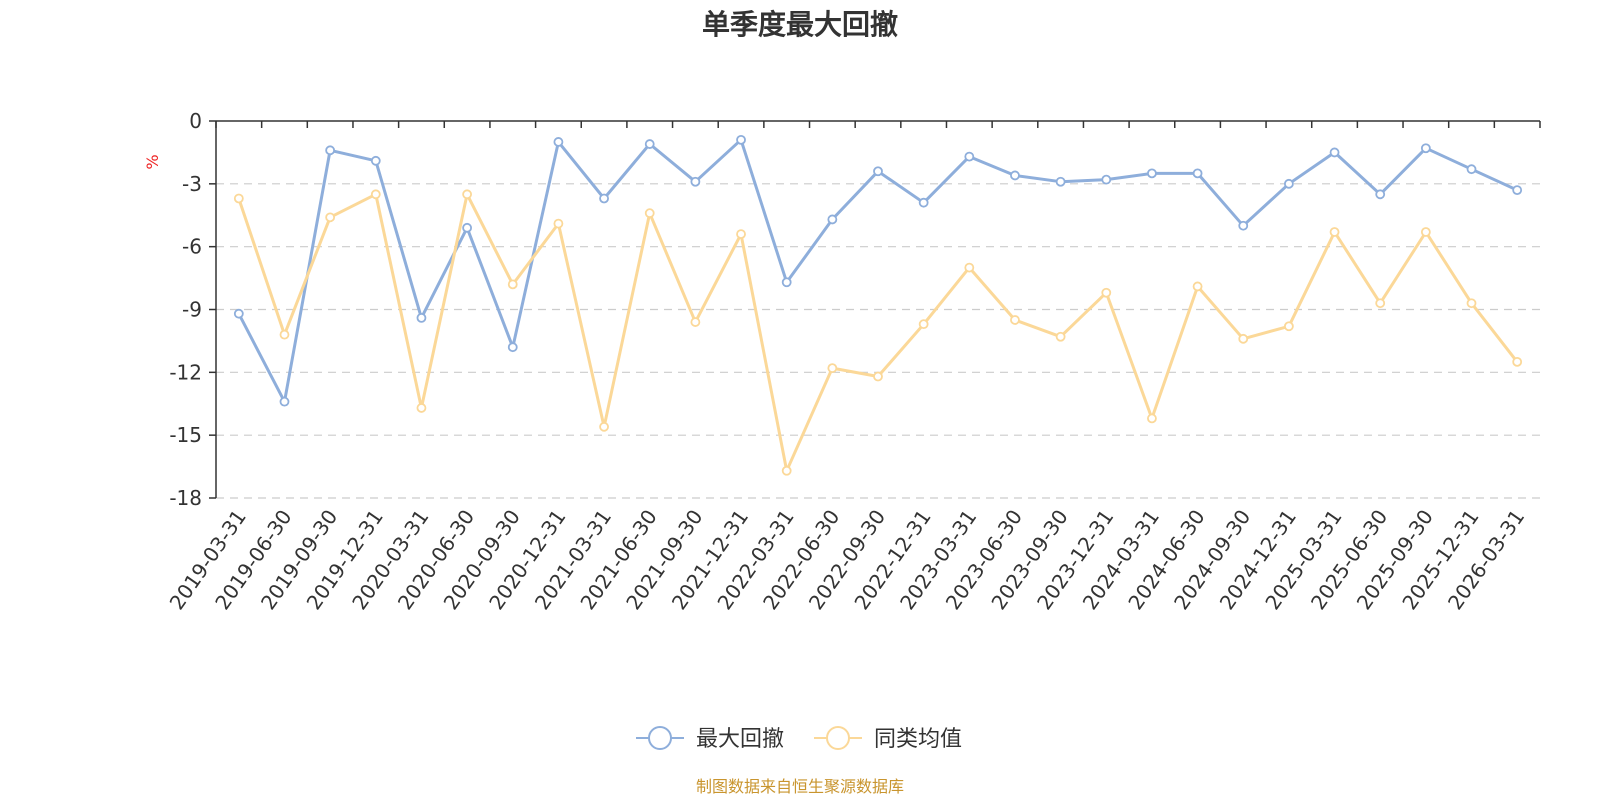 Image resolution: width=1600 pixels, height=800 pixels. Describe the element at coordinates (195, 121) in the screenshot. I see `y-tick-label: 0` at that location.